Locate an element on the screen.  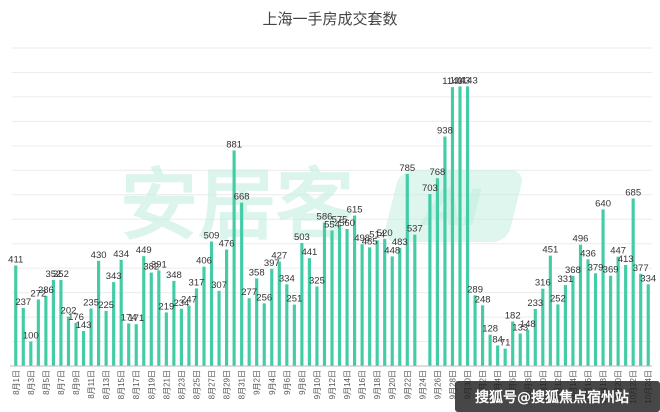
bar-8月6日 is located at coordinates (53, 322).